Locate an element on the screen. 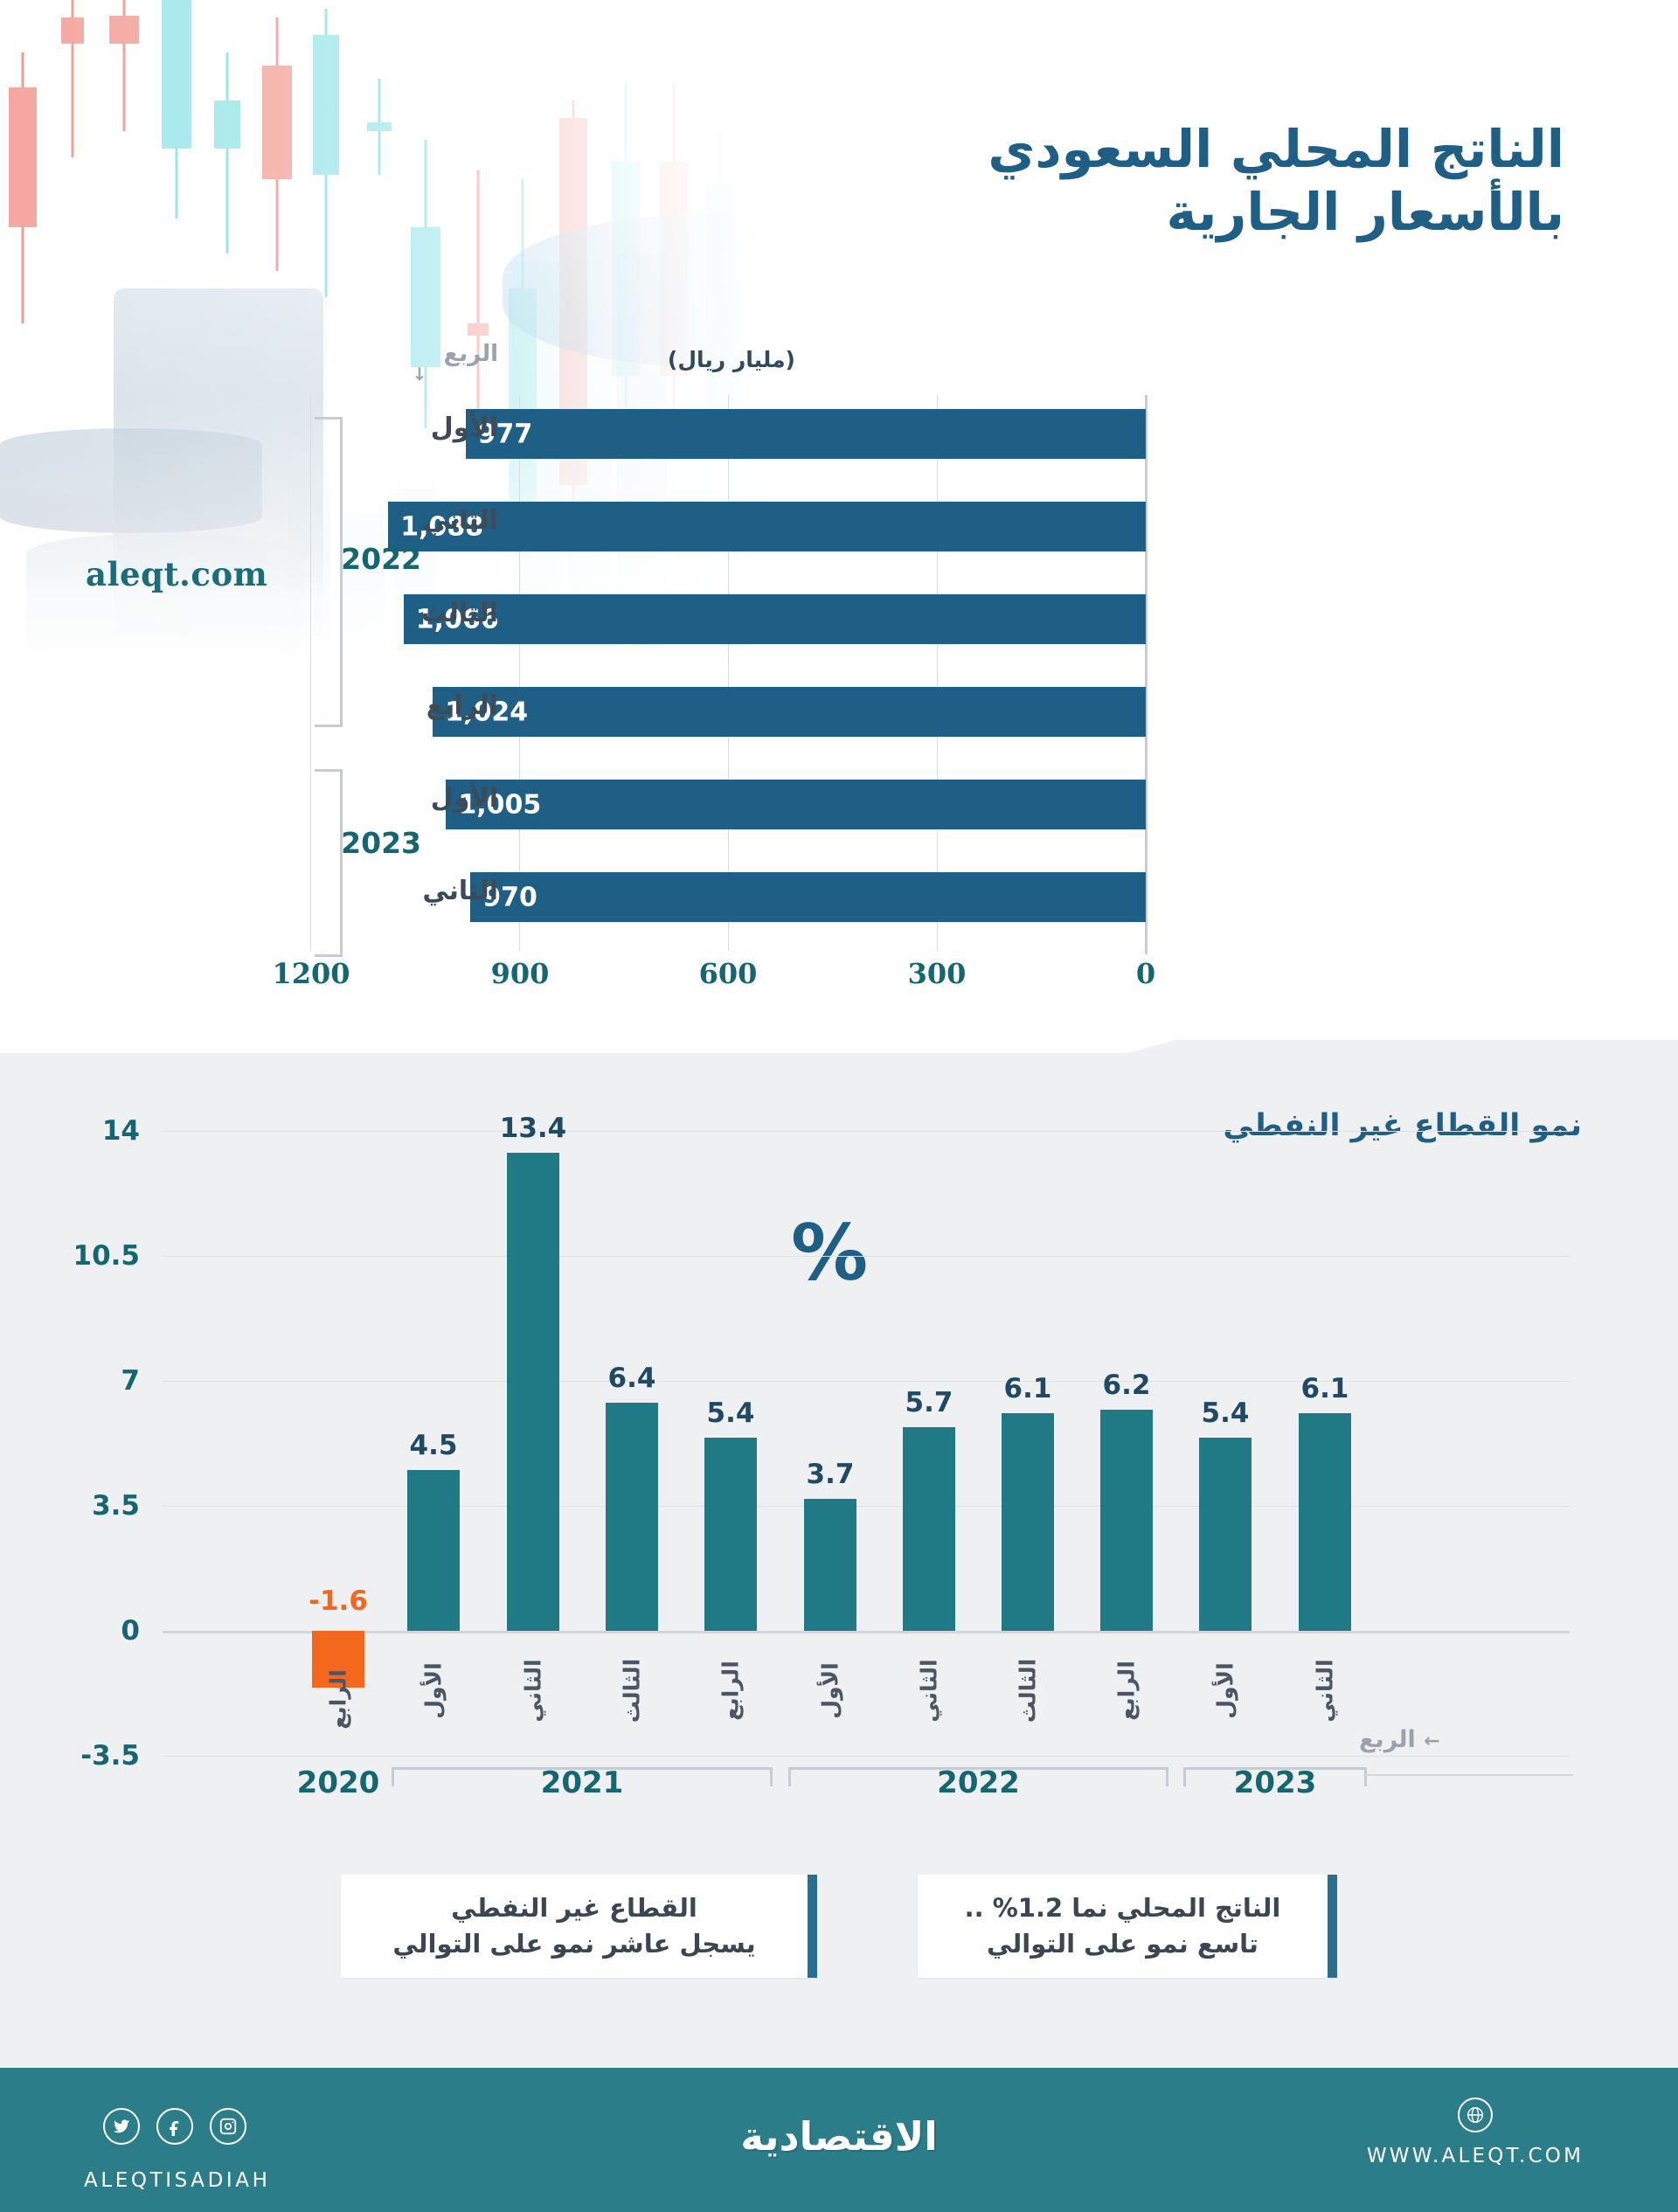  chart1-bar-value: 977 is located at coordinates (505, 434).